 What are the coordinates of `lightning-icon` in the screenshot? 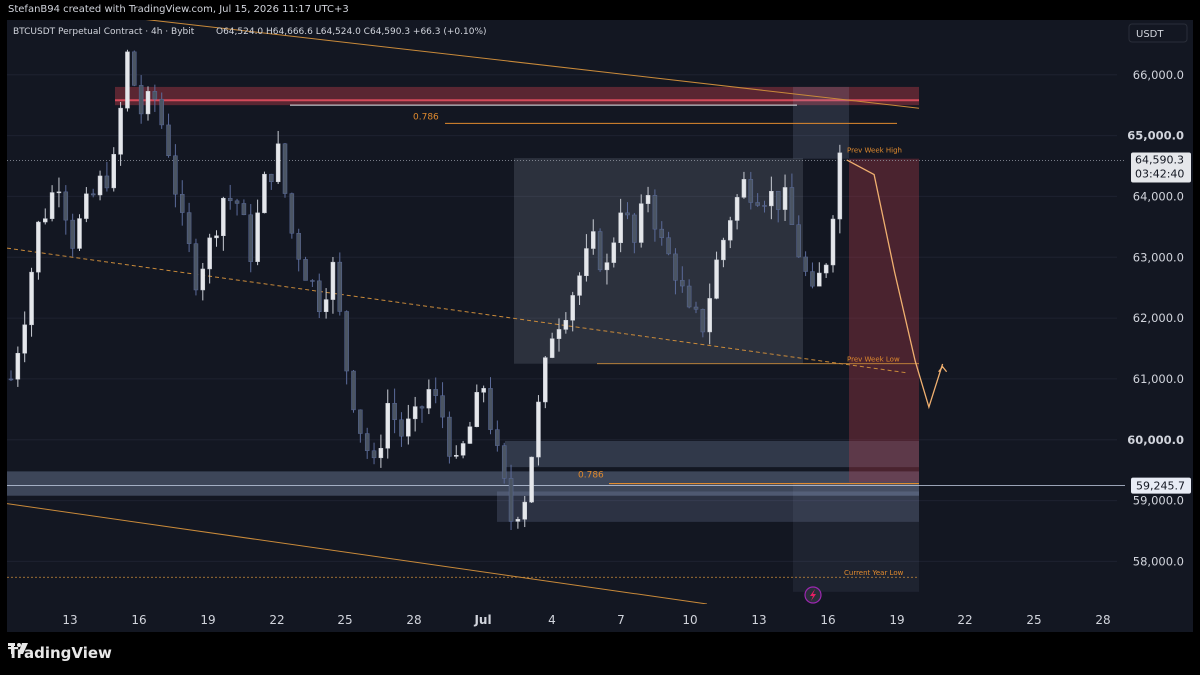 It's located at (813, 595).